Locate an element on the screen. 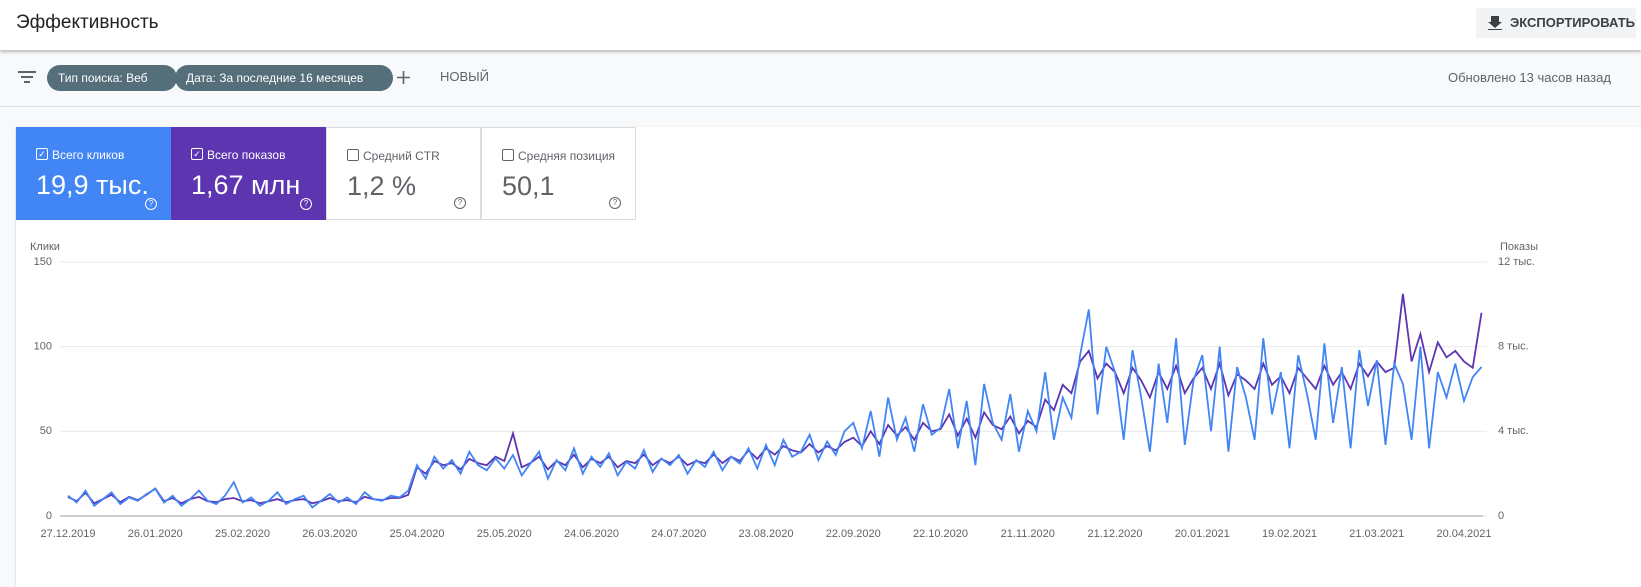  filter-chip: Тип поиска: Веб is located at coordinates (112, 78).